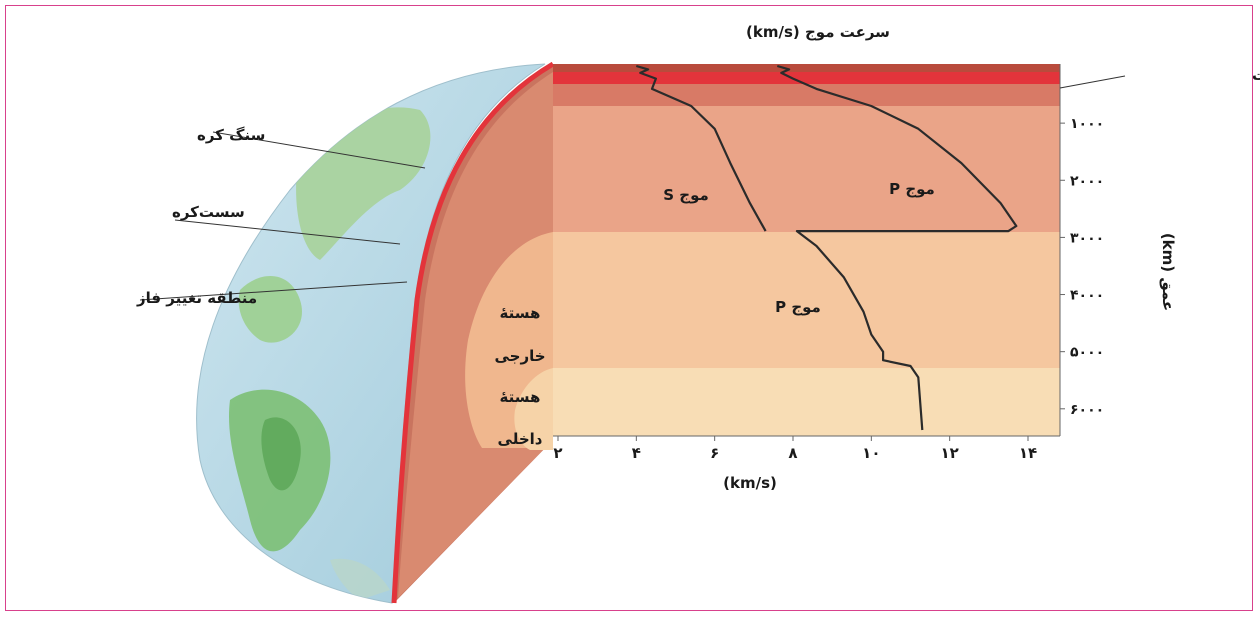  Describe the element at coordinates (750, 483) in the screenshot. I see `x-axis-unit: (km/s)` at that location.